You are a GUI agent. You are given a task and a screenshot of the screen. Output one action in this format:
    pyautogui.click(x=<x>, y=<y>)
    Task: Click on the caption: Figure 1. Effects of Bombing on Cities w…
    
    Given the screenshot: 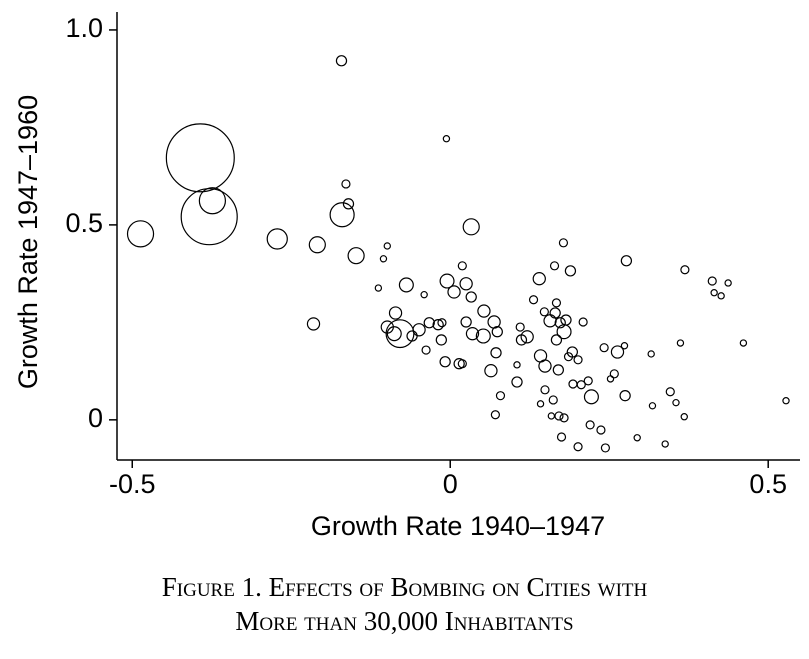 What is the action you would take?
    pyautogui.click(x=404, y=587)
    